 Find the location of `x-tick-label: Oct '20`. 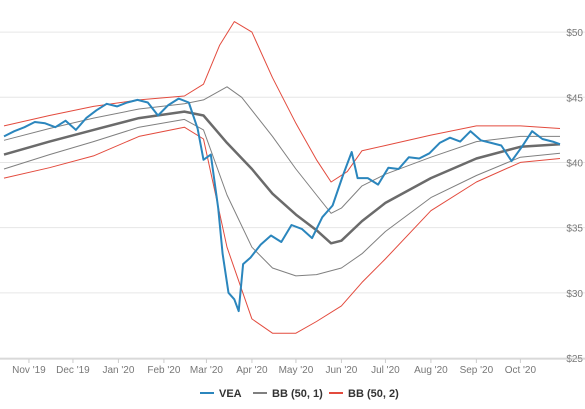

x-tick-label: Oct '20 is located at coordinates (521, 370).